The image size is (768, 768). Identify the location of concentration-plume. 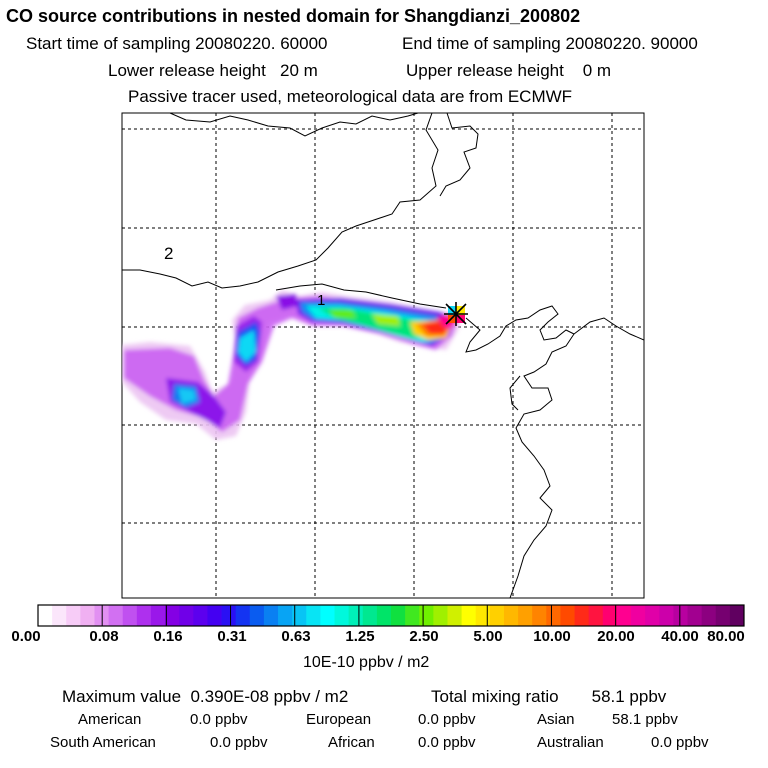
(293, 365).